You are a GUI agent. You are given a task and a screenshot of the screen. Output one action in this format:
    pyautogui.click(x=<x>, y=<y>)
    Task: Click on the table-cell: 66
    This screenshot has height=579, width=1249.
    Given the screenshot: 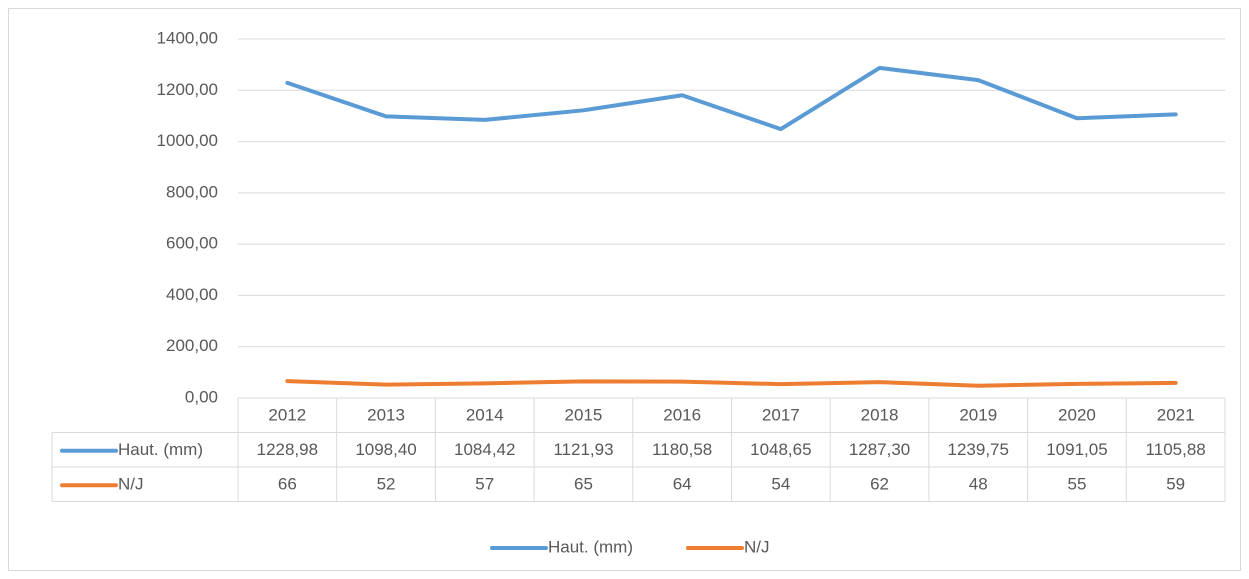 What is the action you would take?
    pyautogui.click(x=287, y=484)
    